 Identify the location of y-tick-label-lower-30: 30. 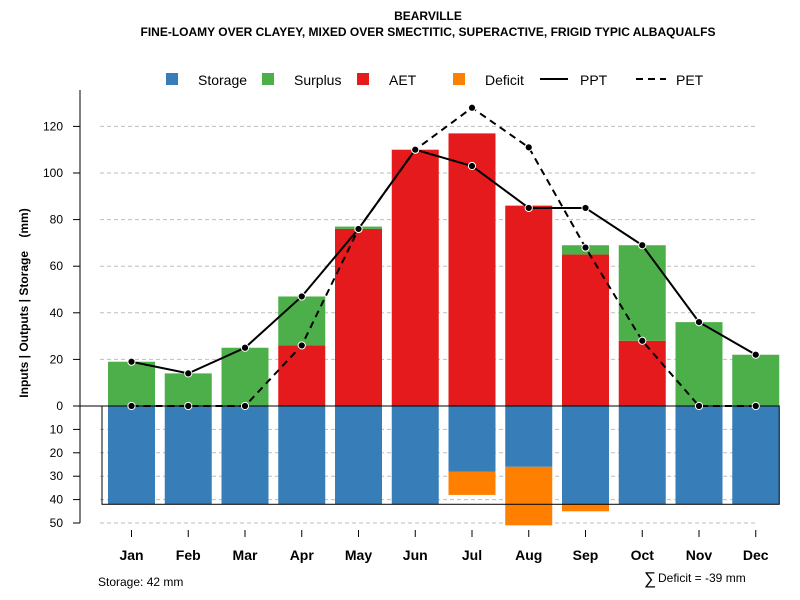
(57, 476).